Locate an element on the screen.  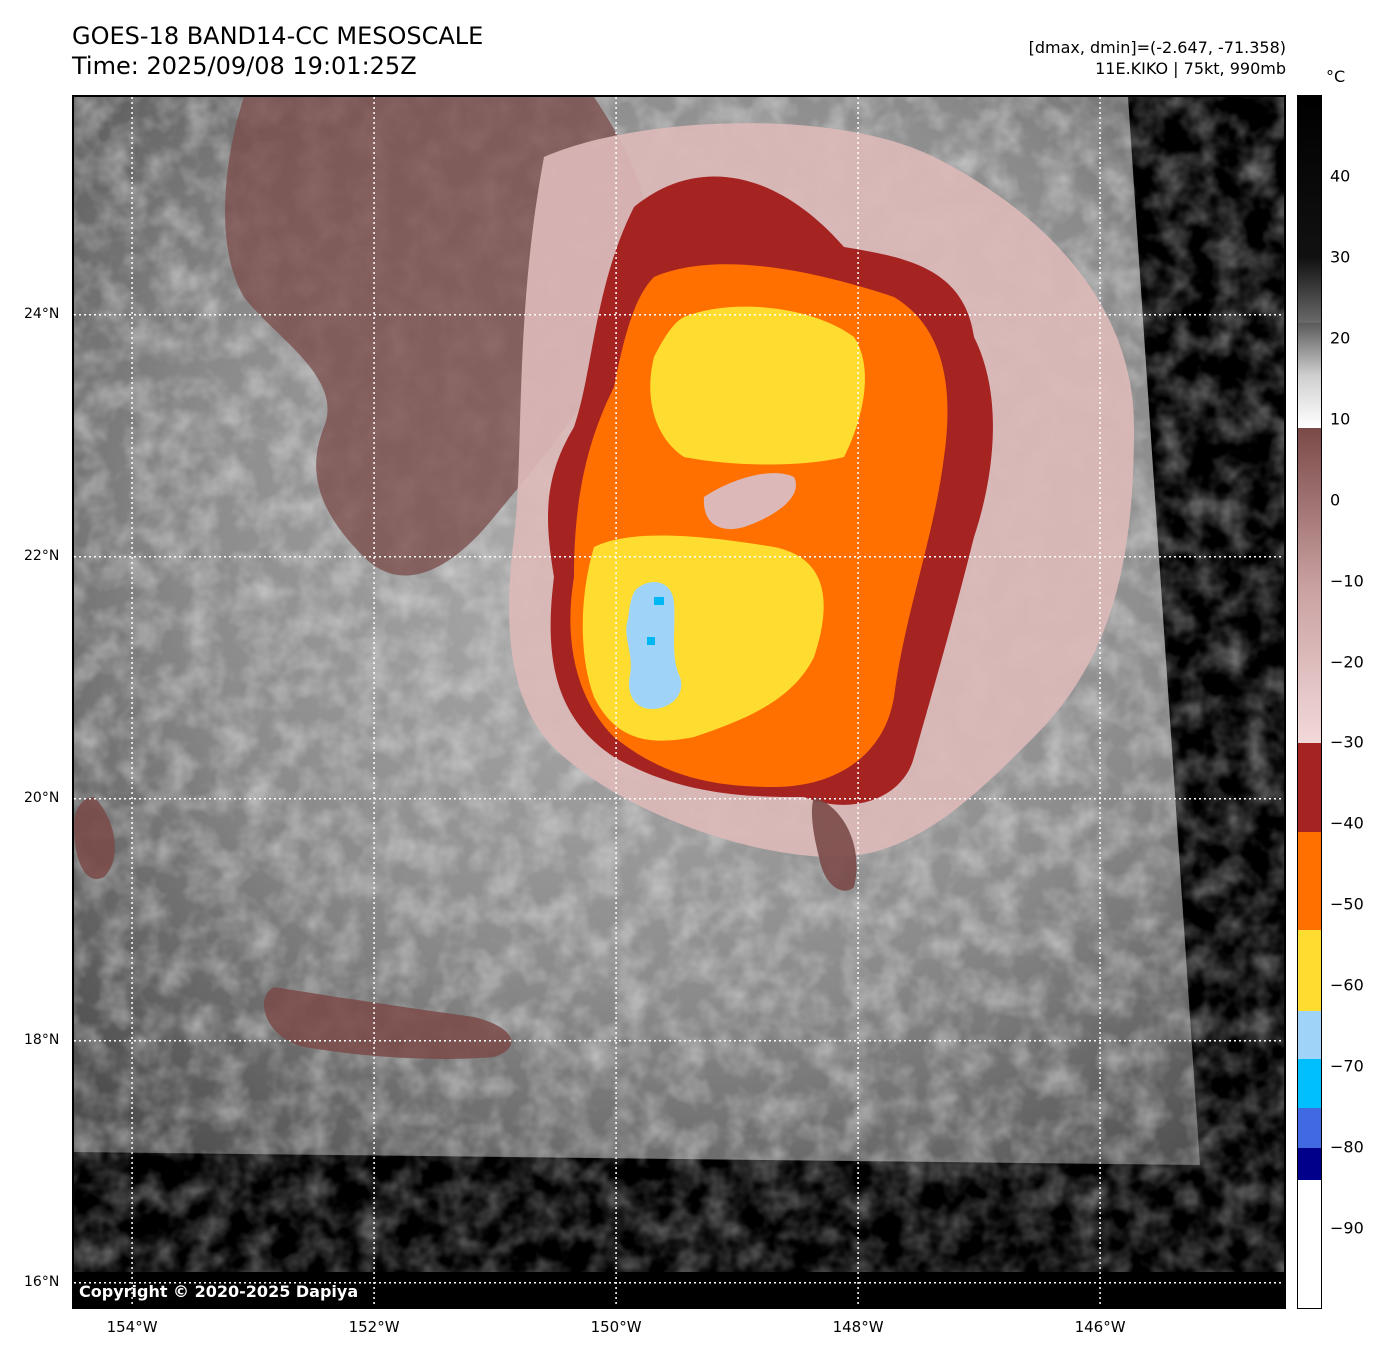
colorbar-tick-label: −30 is located at coordinates (1347, 742).